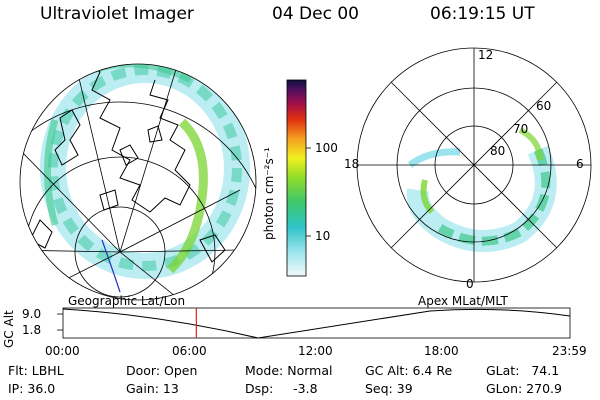 This screenshot has width=600, height=400. What do you see at coordinates (127, 301) in the screenshot?
I see `timeline-left-title: Geographic Lat/Lon` at bounding box center [127, 301].